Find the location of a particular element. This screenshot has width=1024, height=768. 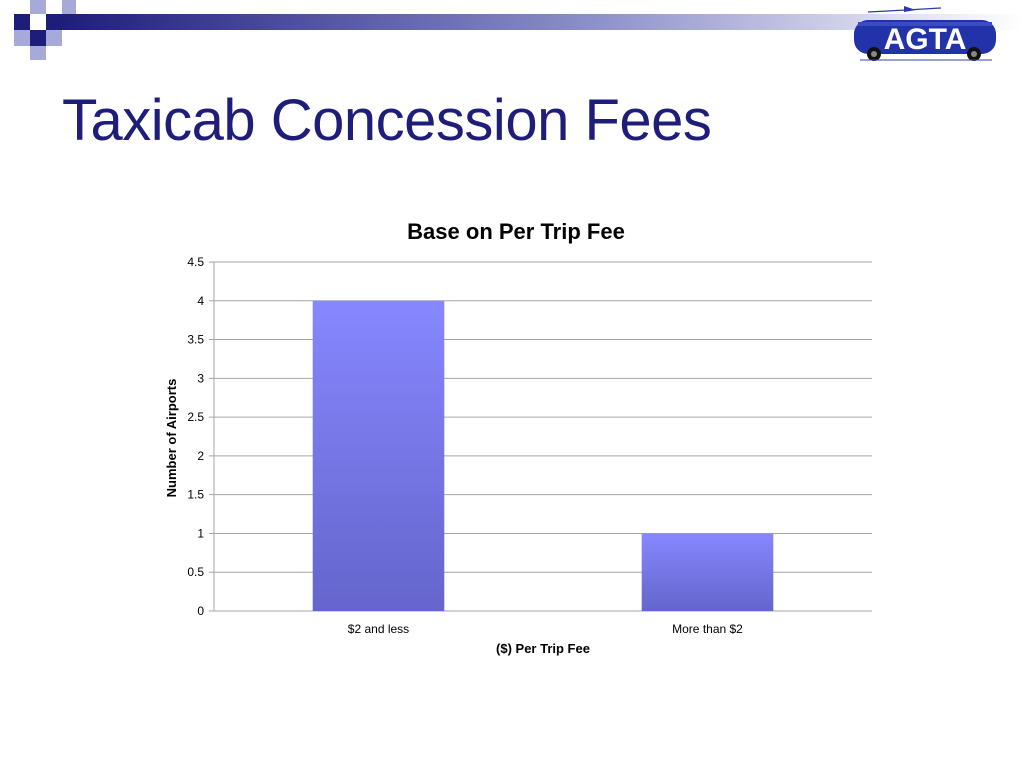

agta-logo: AGTA is located at coordinates (925, 33).